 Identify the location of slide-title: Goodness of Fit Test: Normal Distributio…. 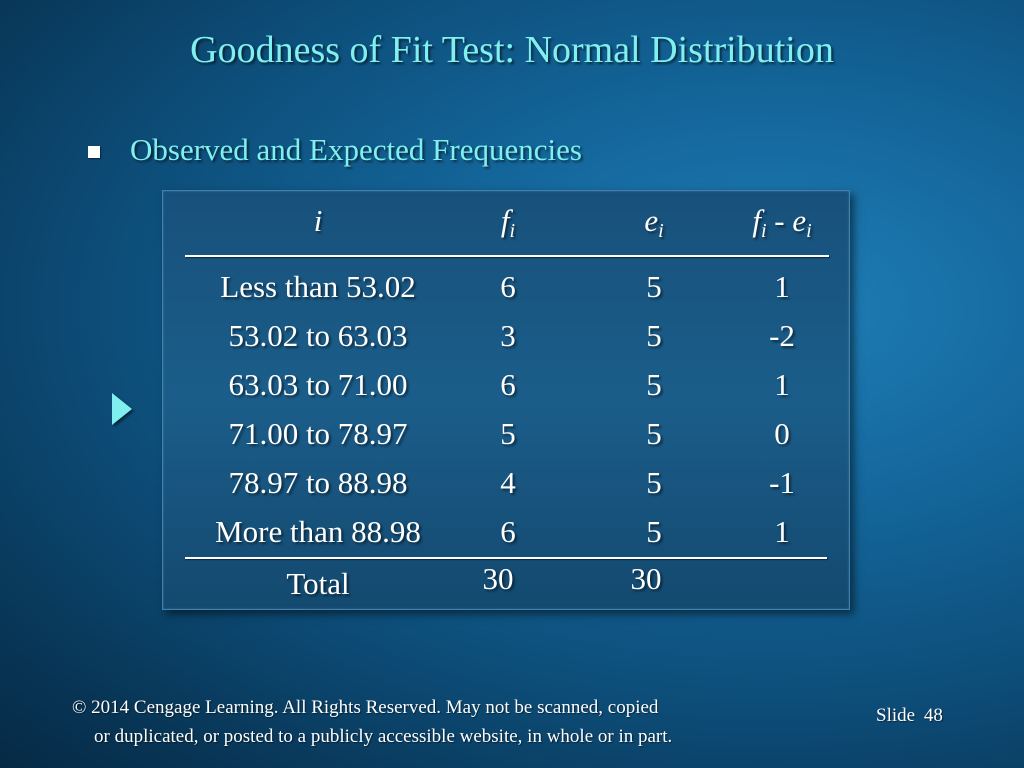
(512, 50).